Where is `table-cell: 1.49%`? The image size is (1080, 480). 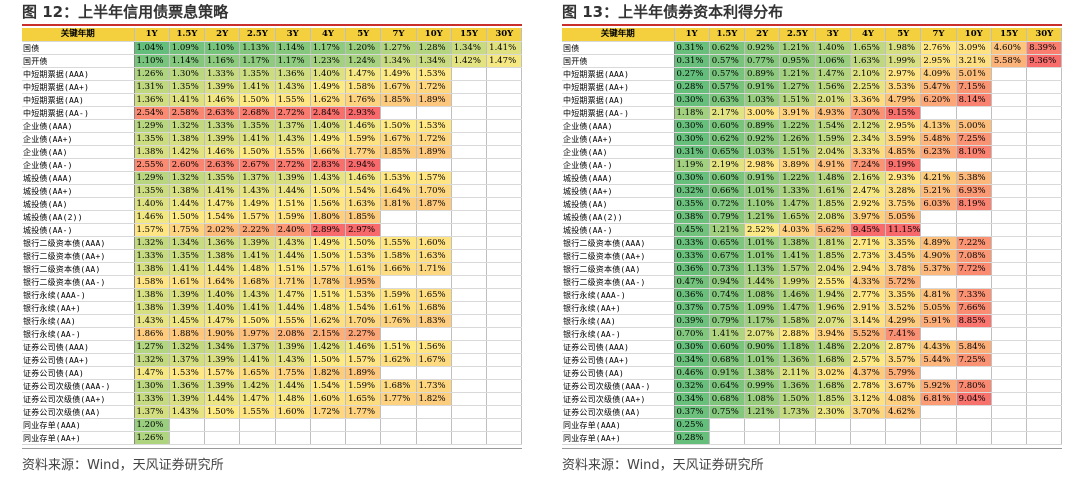
table-cell: 1.49% is located at coordinates (257, 204).